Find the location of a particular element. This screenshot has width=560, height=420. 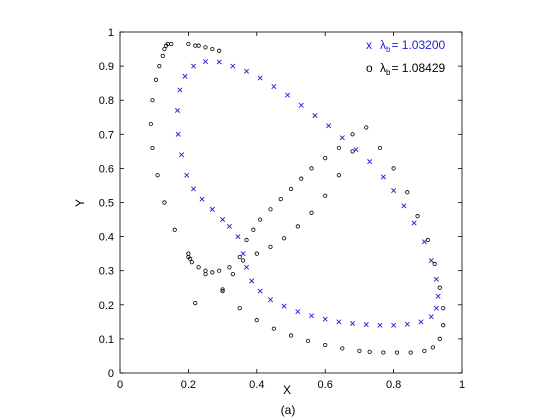

figure-caption: (a) is located at coordinates (288, 410).